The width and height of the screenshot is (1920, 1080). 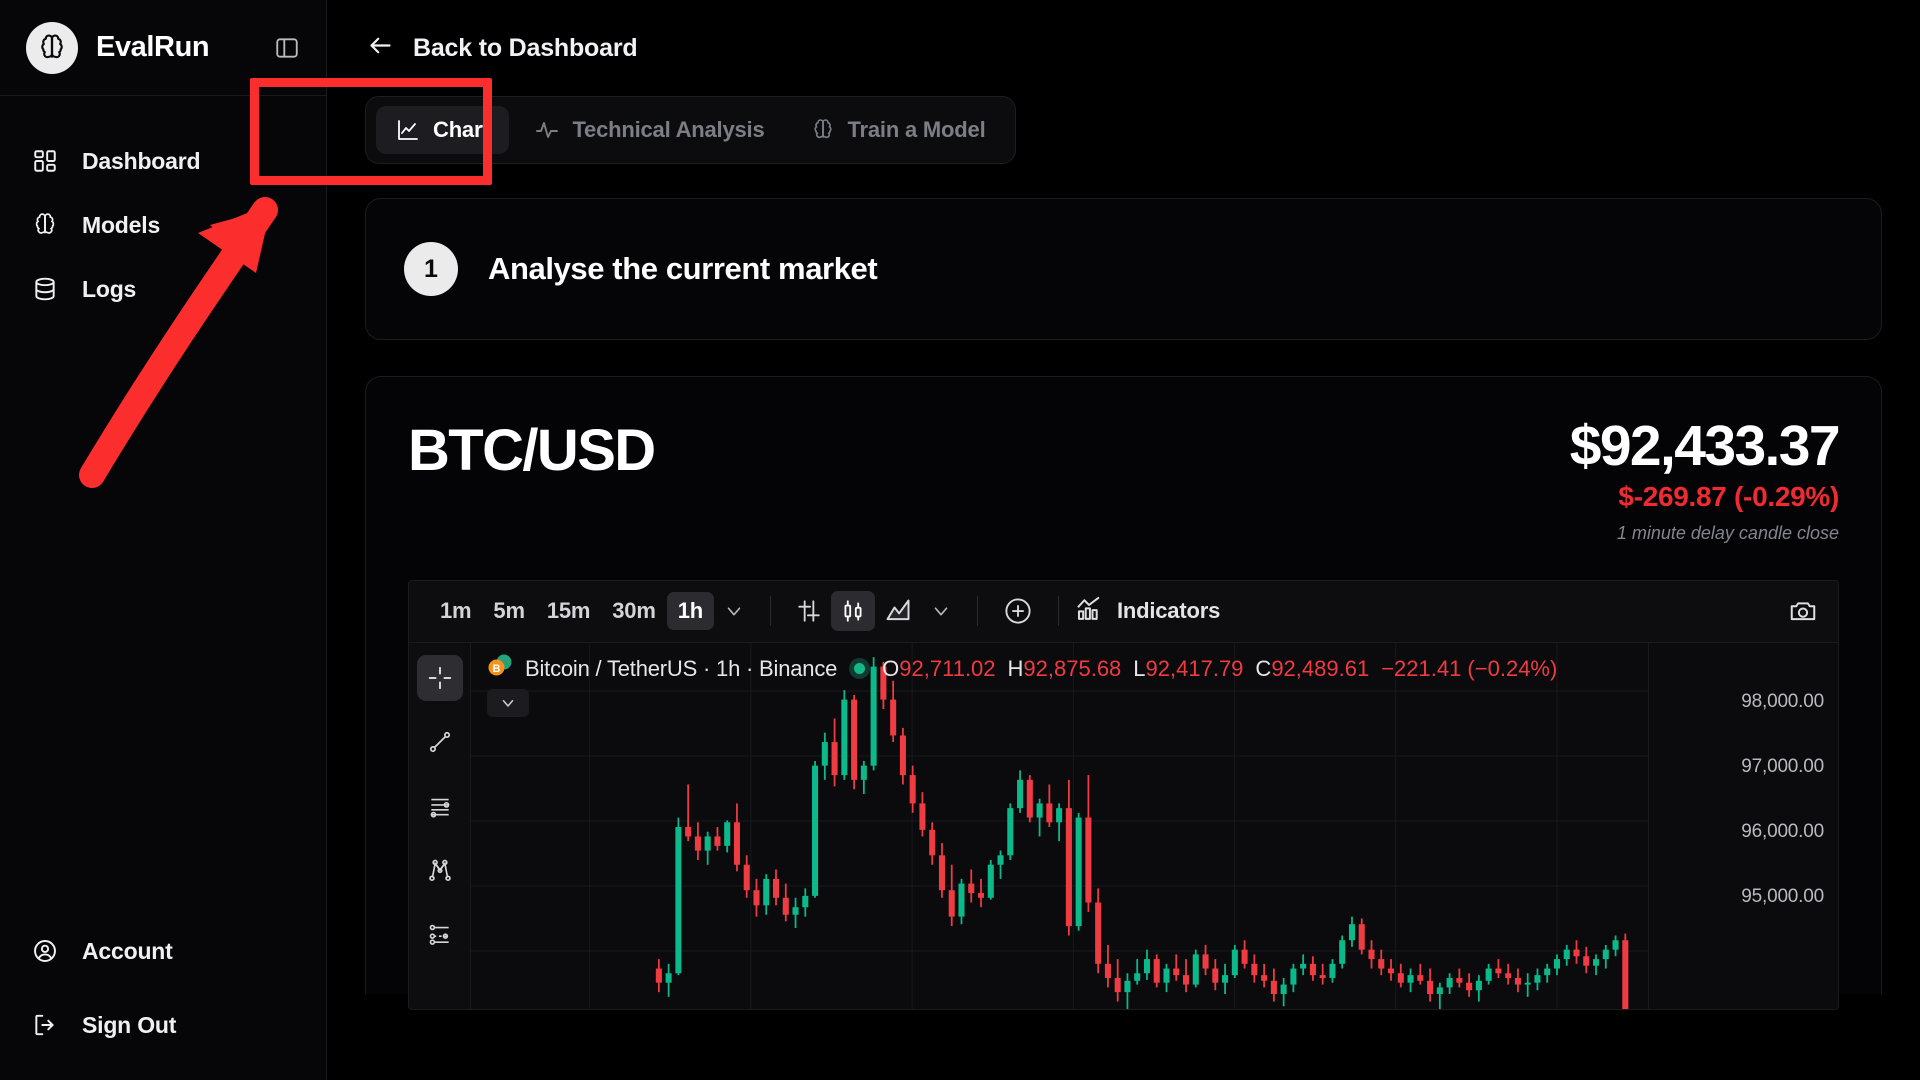 What do you see at coordinates (153, 47) in the screenshot?
I see `brand-name: EvalRun` at bounding box center [153, 47].